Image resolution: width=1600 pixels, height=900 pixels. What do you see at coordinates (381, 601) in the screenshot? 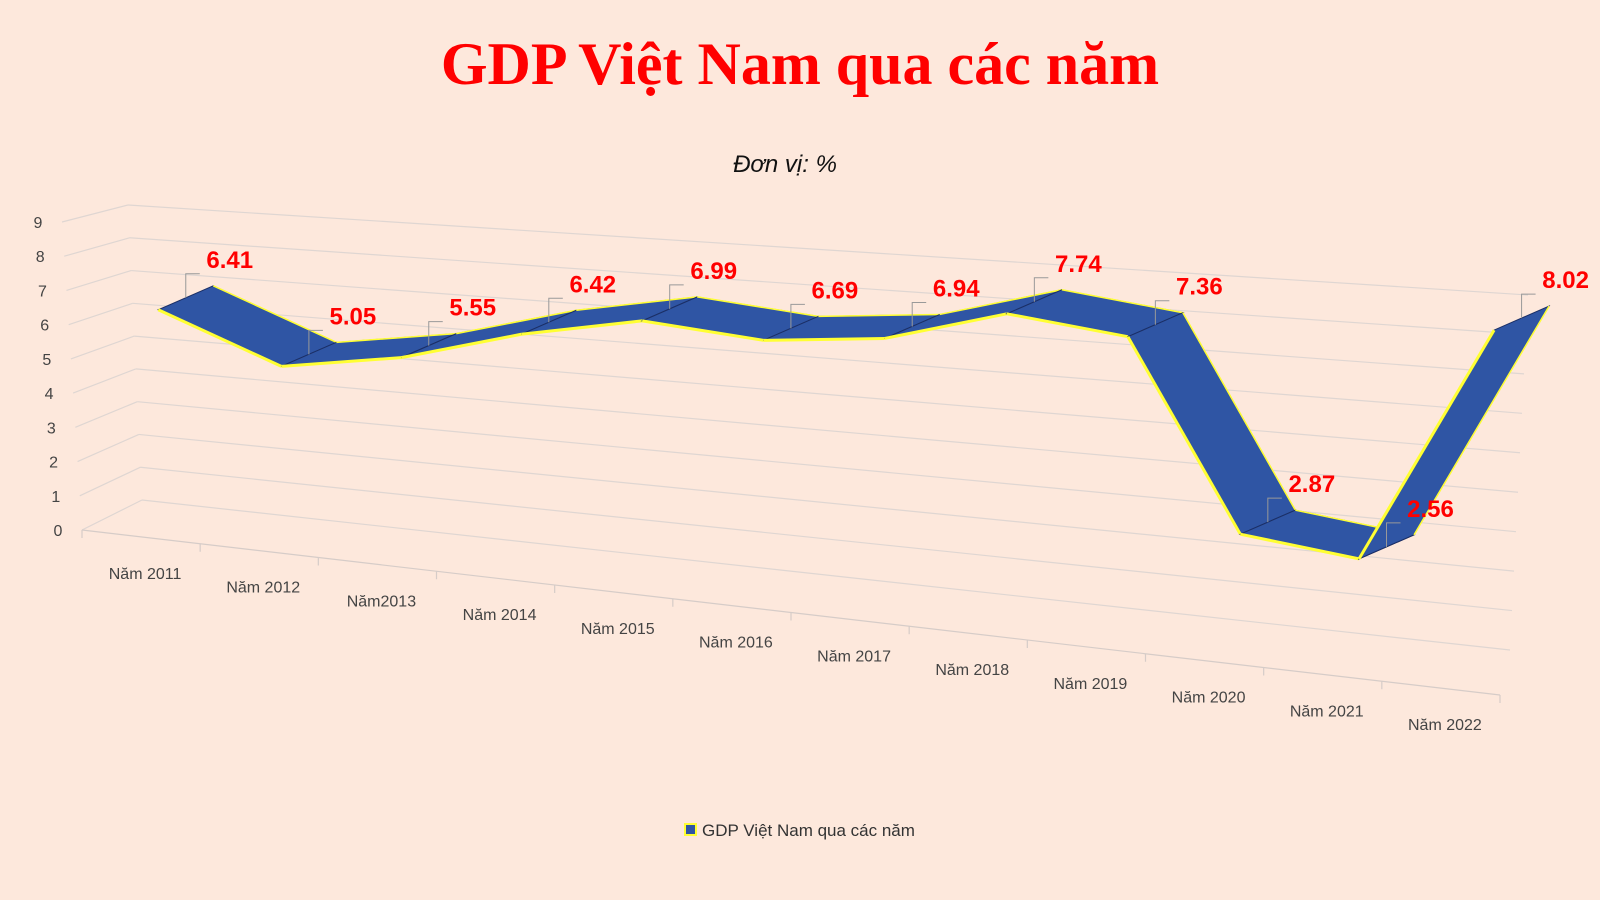
I see `x-tick-label: Năm2013` at bounding box center [381, 601].